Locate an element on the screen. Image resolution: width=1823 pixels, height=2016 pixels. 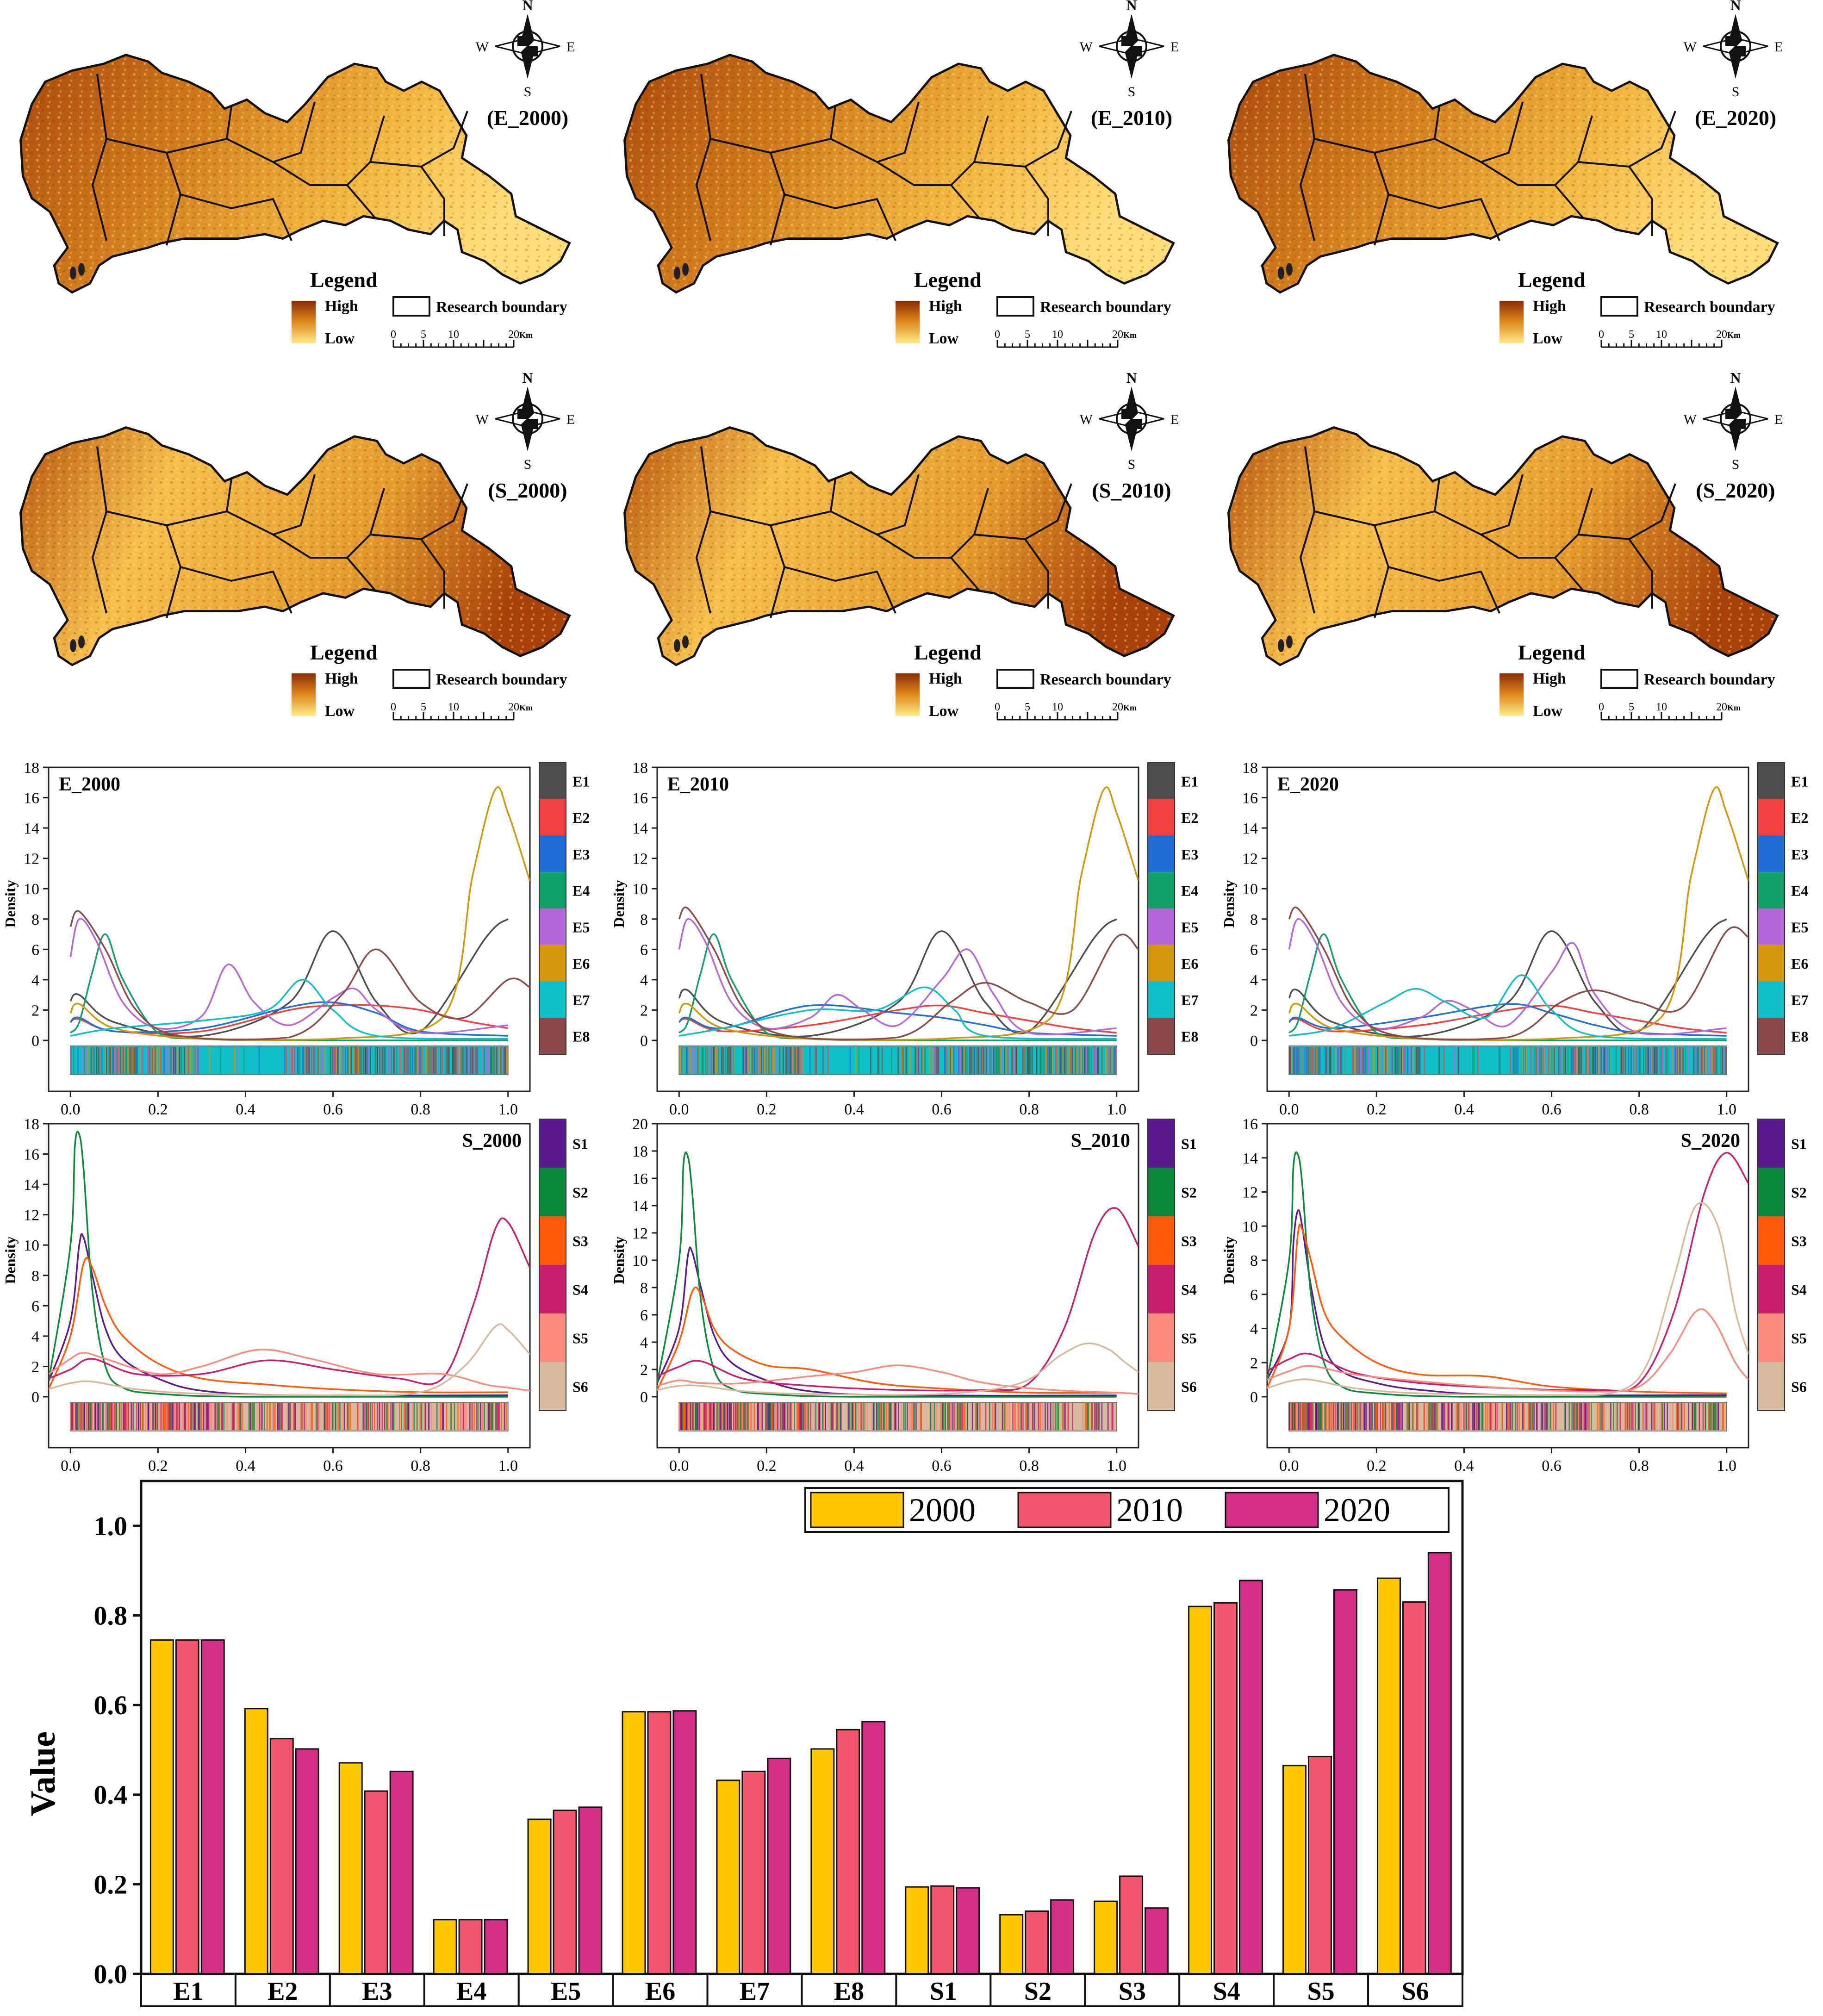
y-tick-label: 10 is located at coordinates (1250, 889).